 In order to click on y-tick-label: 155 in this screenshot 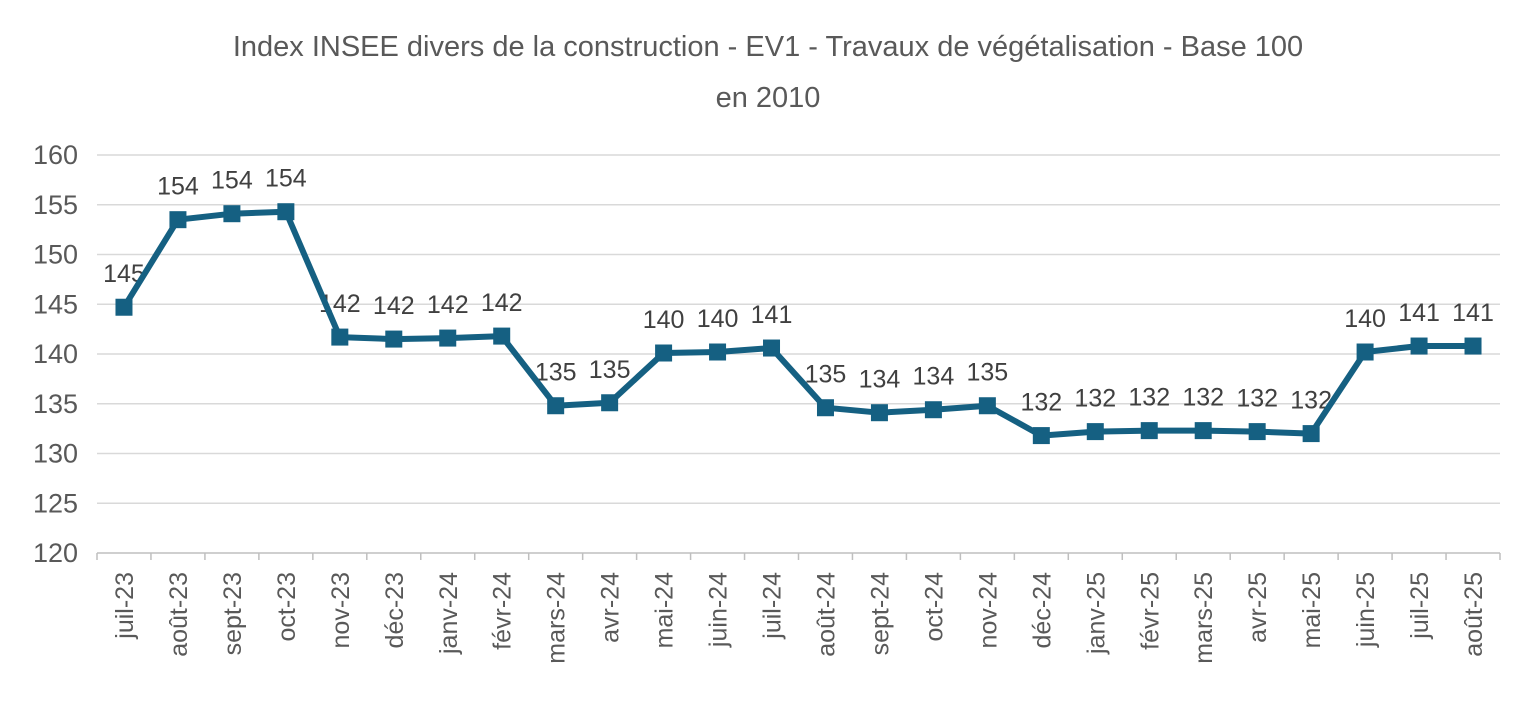, I will do `click(55, 205)`.